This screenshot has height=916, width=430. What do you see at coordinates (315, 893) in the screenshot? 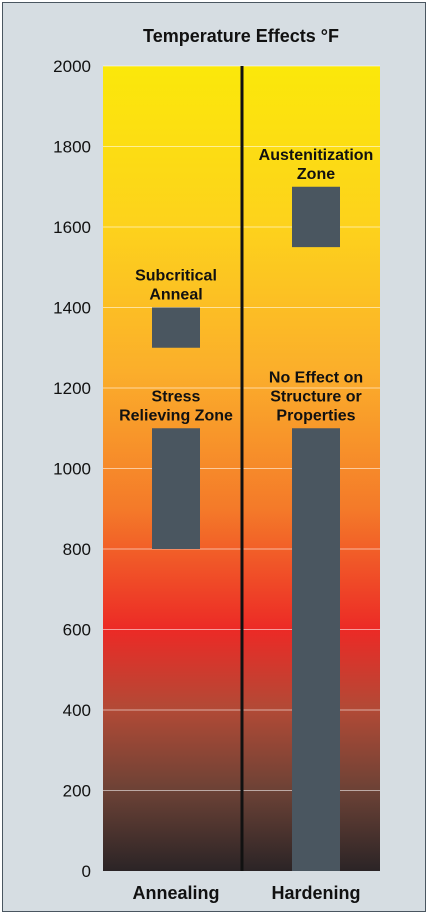
I see `x-category-label: Hardening` at bounding box center [315, 893].